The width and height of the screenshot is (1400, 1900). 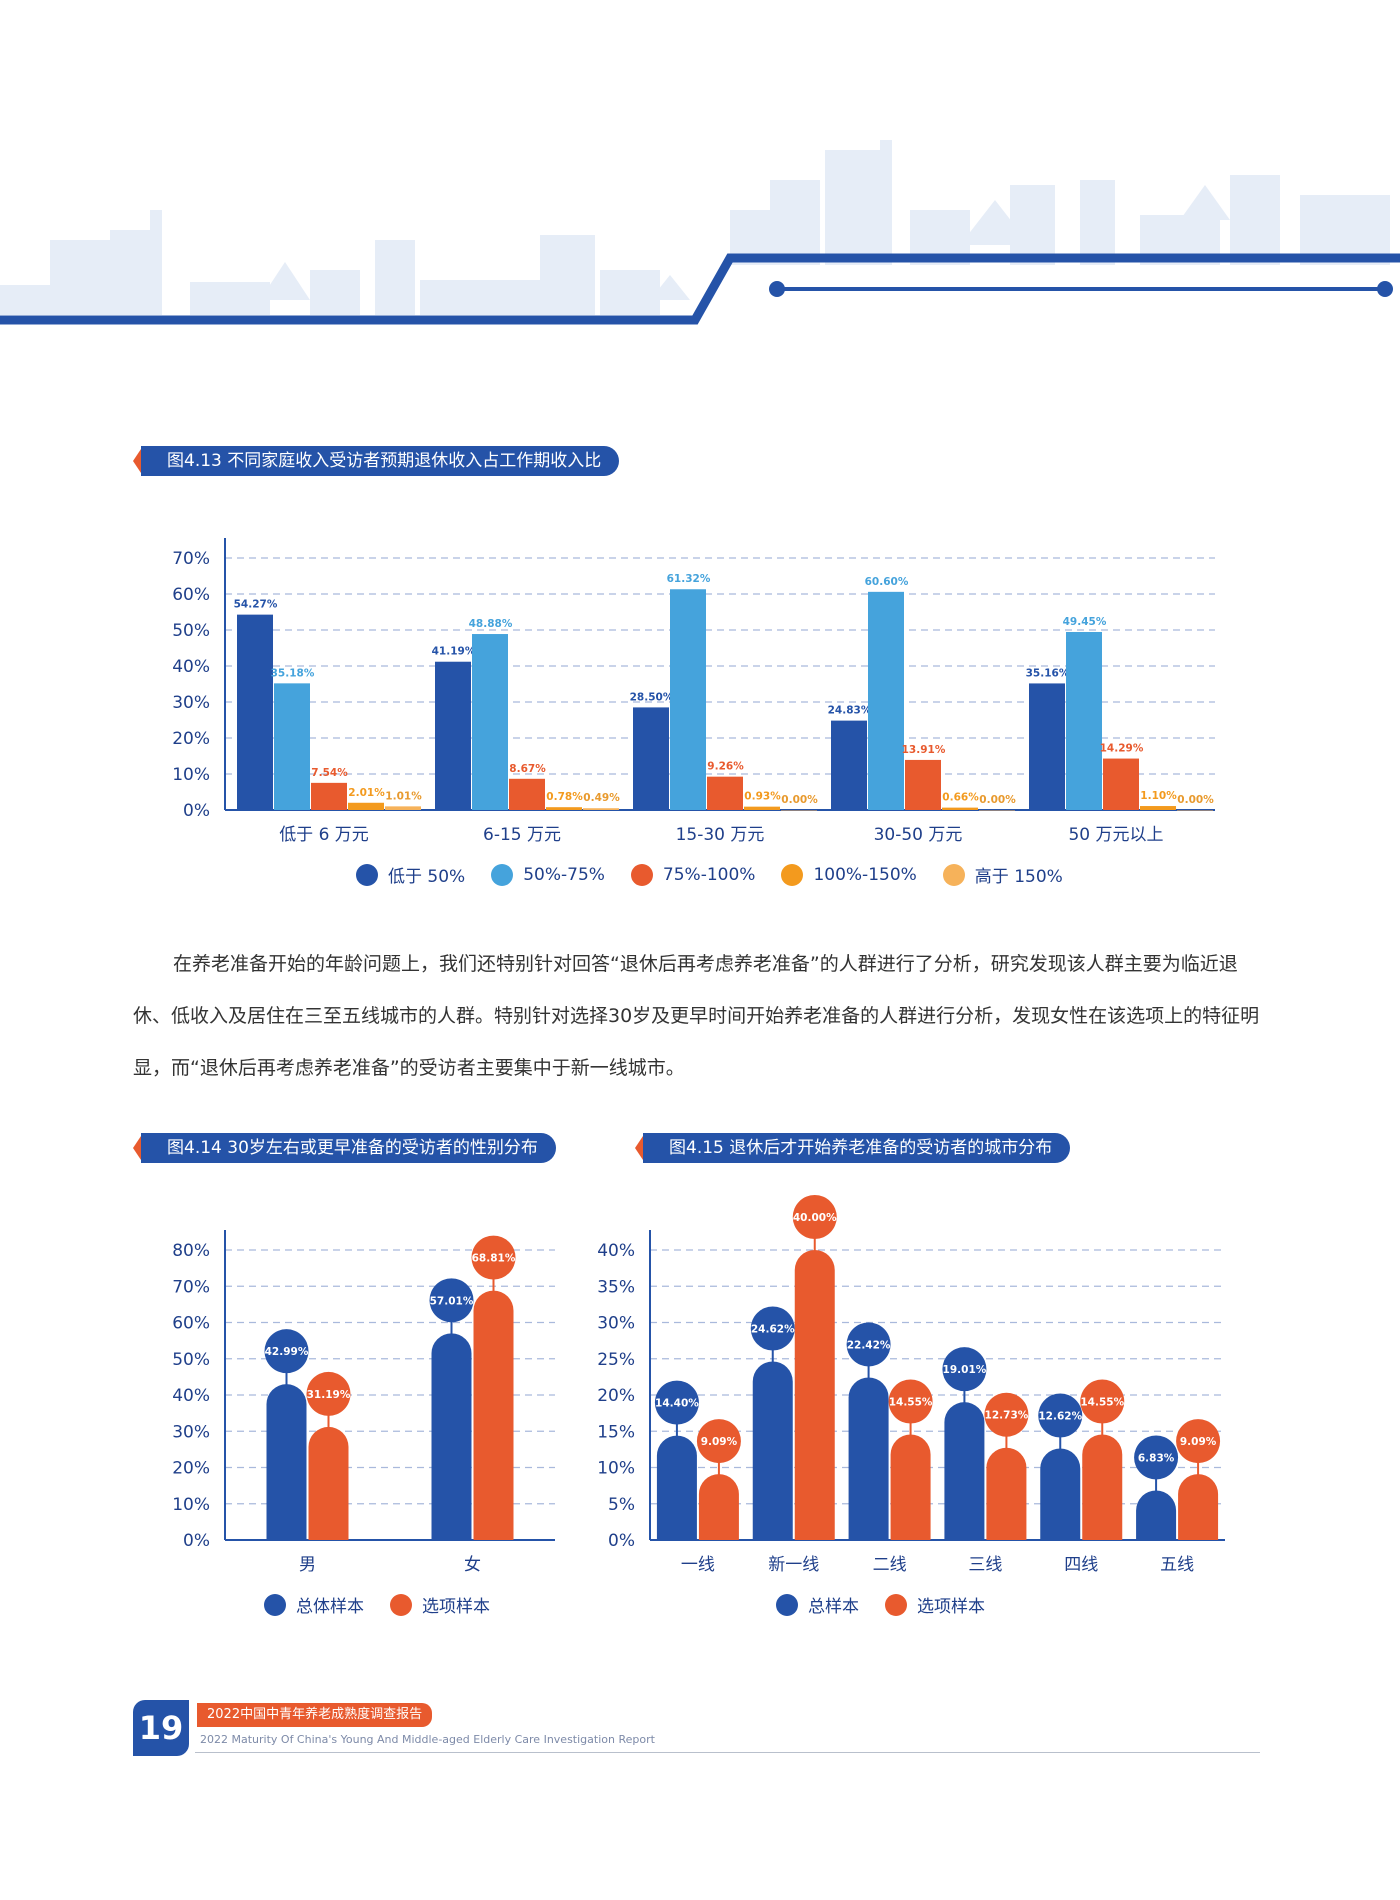 I want to click on fig13-xtick-label: 30-50 万元, so click(x=918, y=835).